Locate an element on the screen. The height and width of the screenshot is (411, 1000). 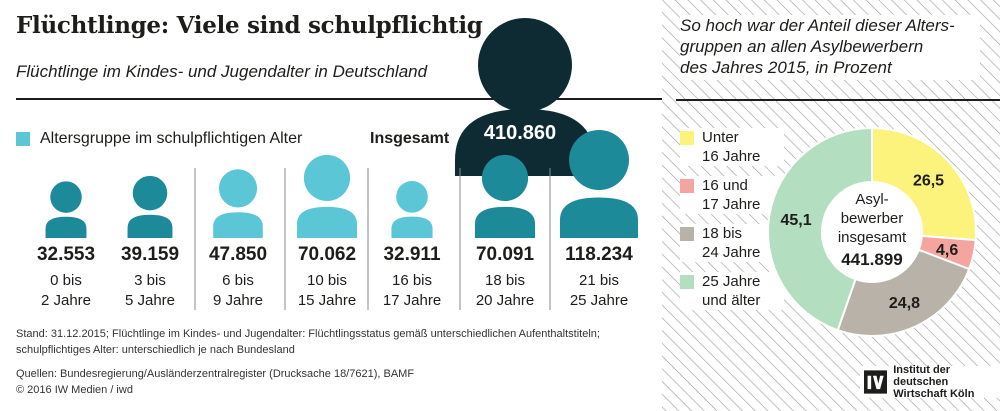
age-range-line: 5 Jahre is located at coordinates (150, 300).